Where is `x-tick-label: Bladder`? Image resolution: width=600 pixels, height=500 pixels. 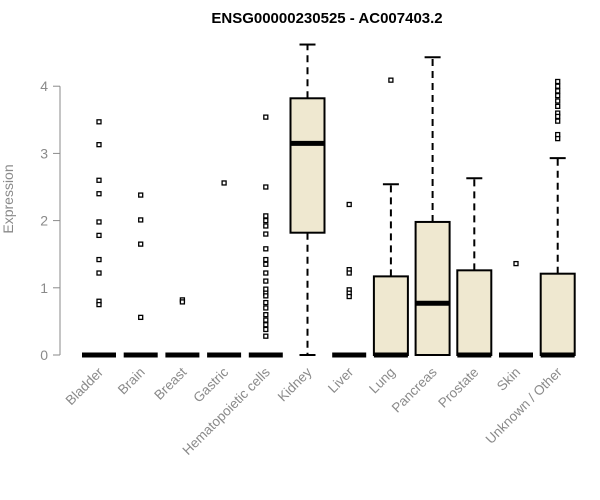
x-tick-label: Bladder is located at coordinates (85, 386).